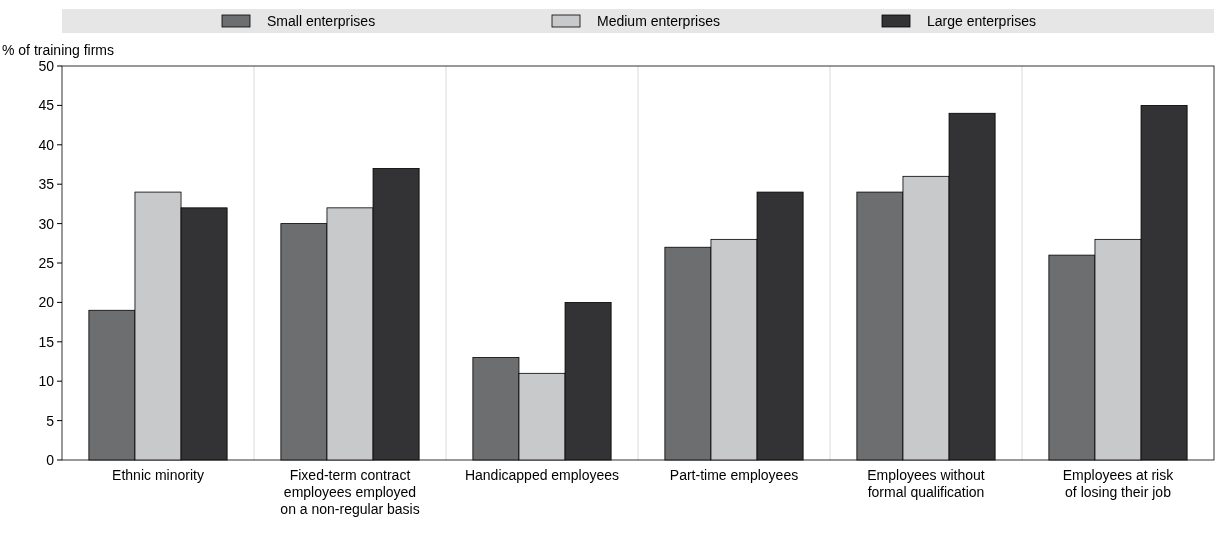 The height and width of the screenshot is (534, 1224). I want to click on x-tick-label: Fixed-term contract employees employed on a non-regular basis, so click(350, 492).